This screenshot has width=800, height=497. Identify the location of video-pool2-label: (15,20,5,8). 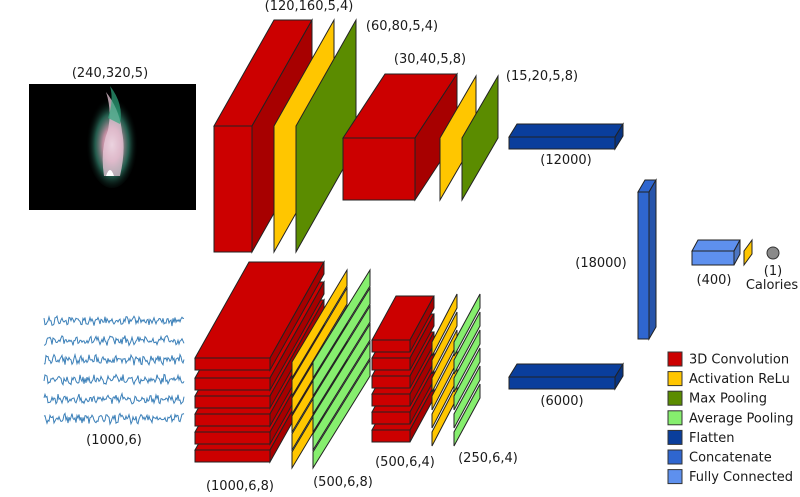
(542, 76).